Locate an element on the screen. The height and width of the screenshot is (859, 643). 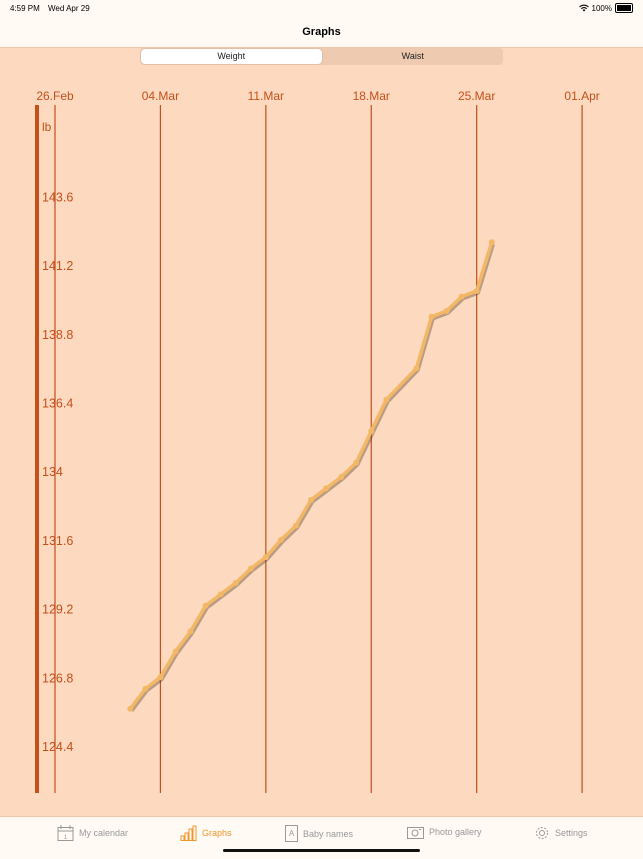
tab-graphs: Graphs is located at coordinates (206, 833).